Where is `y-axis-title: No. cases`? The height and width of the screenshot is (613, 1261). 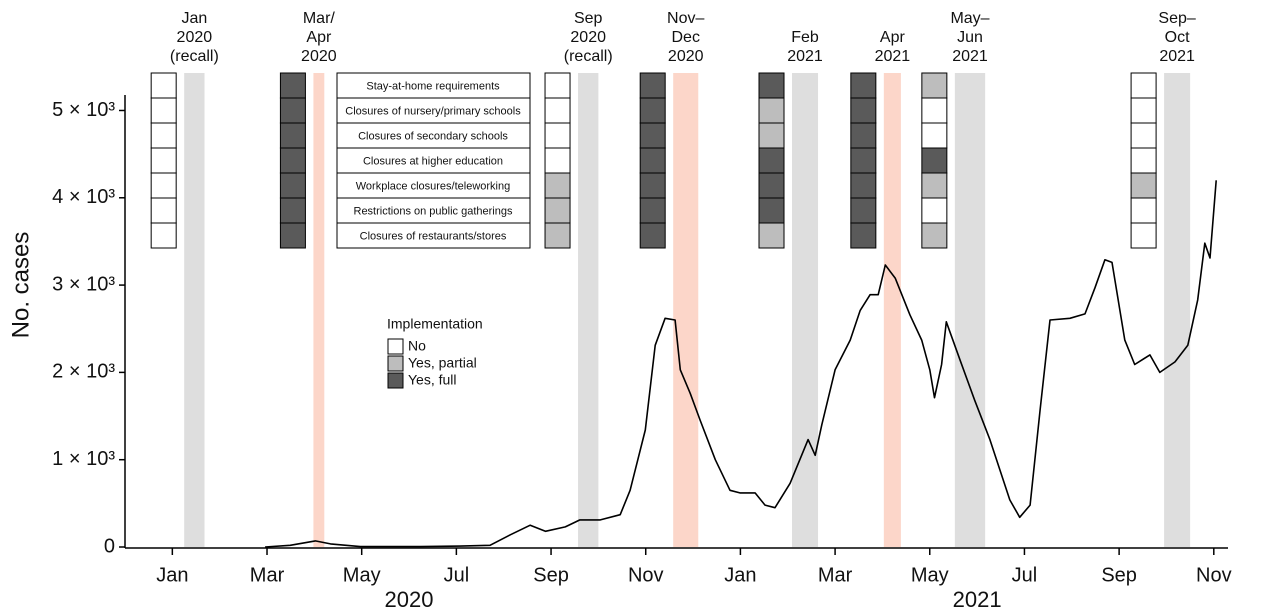 y-axis-title: No. cases is located at coordinates (20, 285).